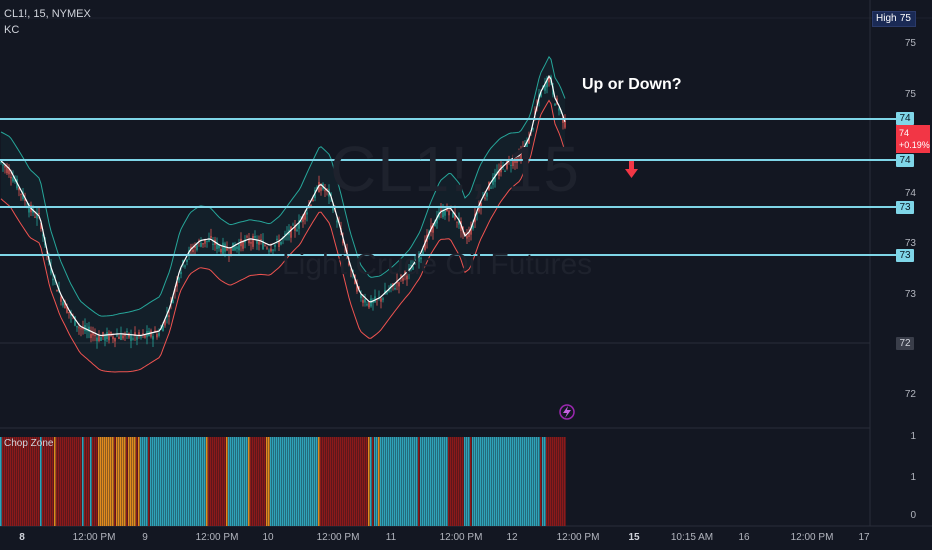 This screenshot has height=550, width=932. What do you see at coordinates (905, 118) in the screenshot?
I see `level-tag: 74` at bounding box center [905, 118].